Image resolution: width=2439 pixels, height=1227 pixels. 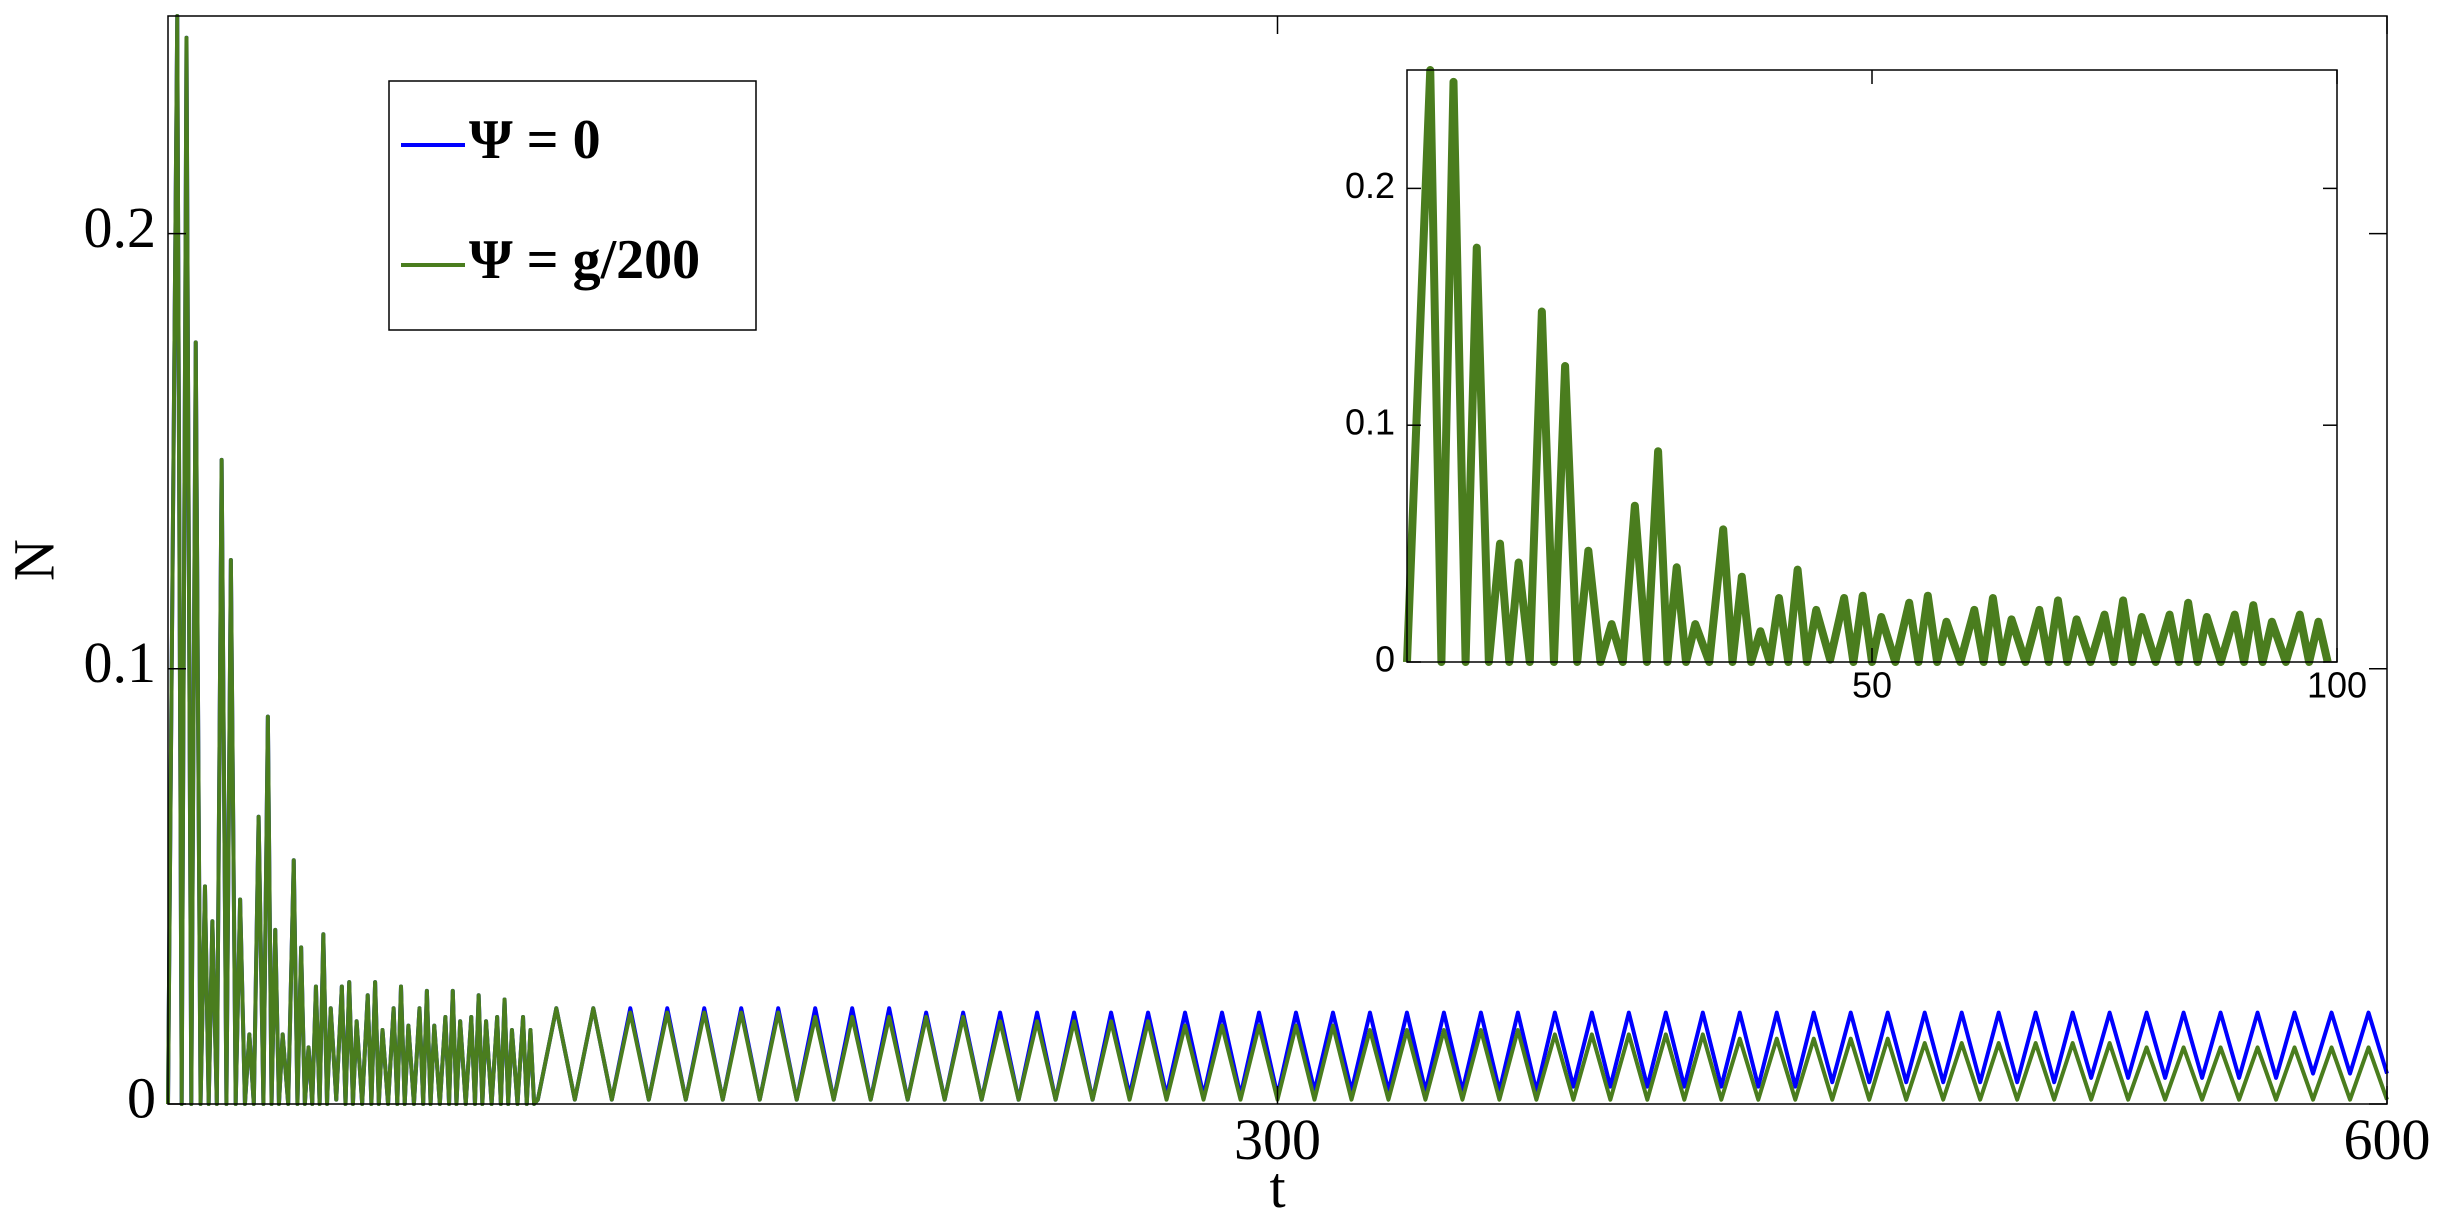 What do you see at coordinates (584, 260) in the screenshot?
I see `legend-label: Ψ = g/200` at bounding box center [584, 260].